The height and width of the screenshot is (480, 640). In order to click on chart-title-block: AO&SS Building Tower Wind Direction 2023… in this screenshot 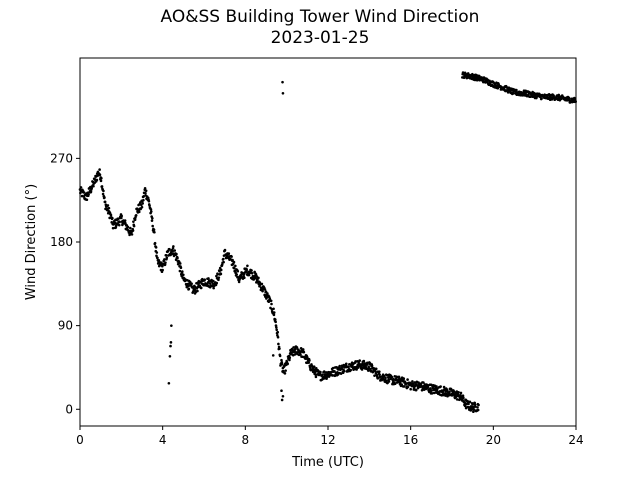, I will do `click(320, 28)`.